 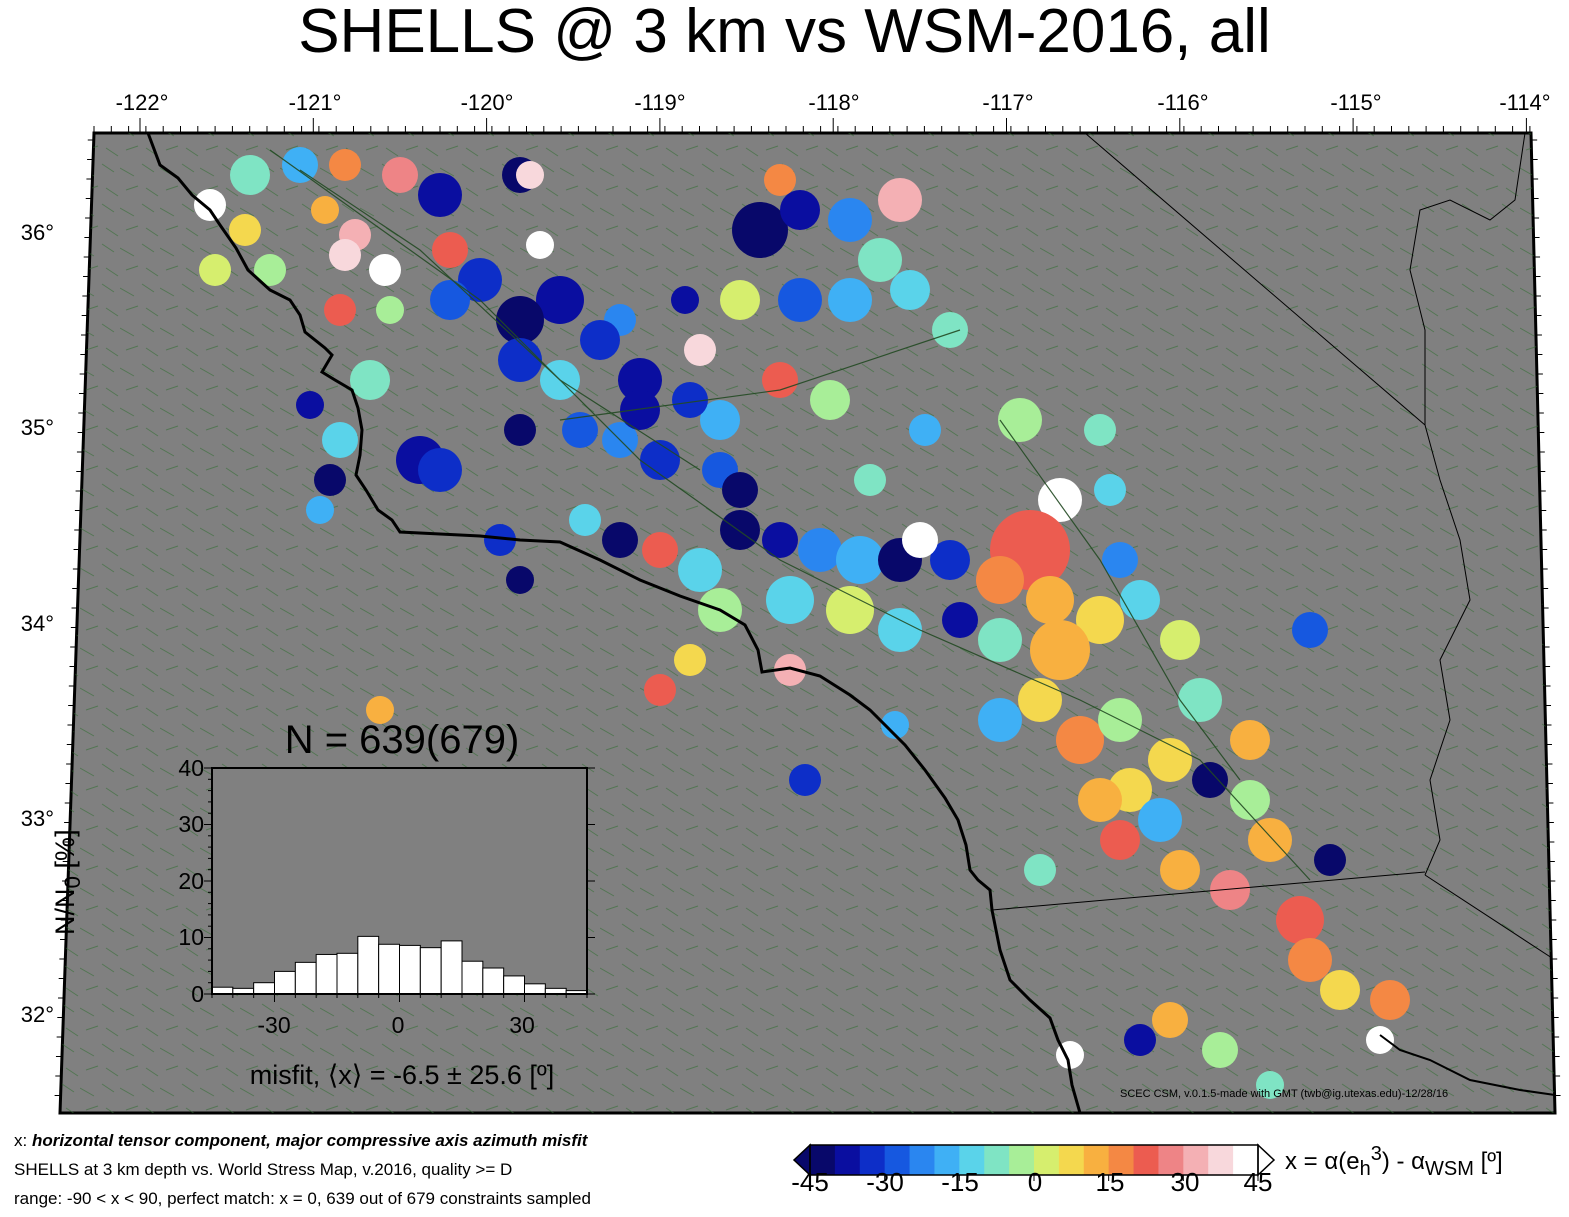 I want to click on cb-title-sub2: WSM, so click(x=1449, y=1168).